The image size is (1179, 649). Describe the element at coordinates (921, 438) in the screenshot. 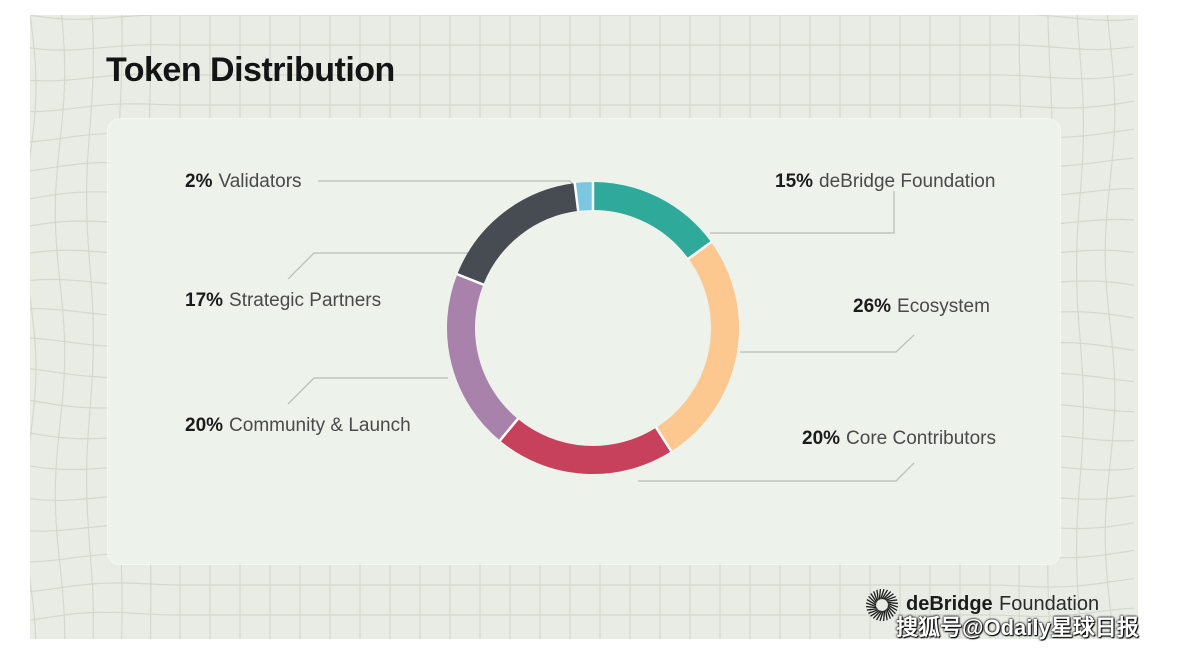

I see `core-contributors-label: Core Contributors` at that location.